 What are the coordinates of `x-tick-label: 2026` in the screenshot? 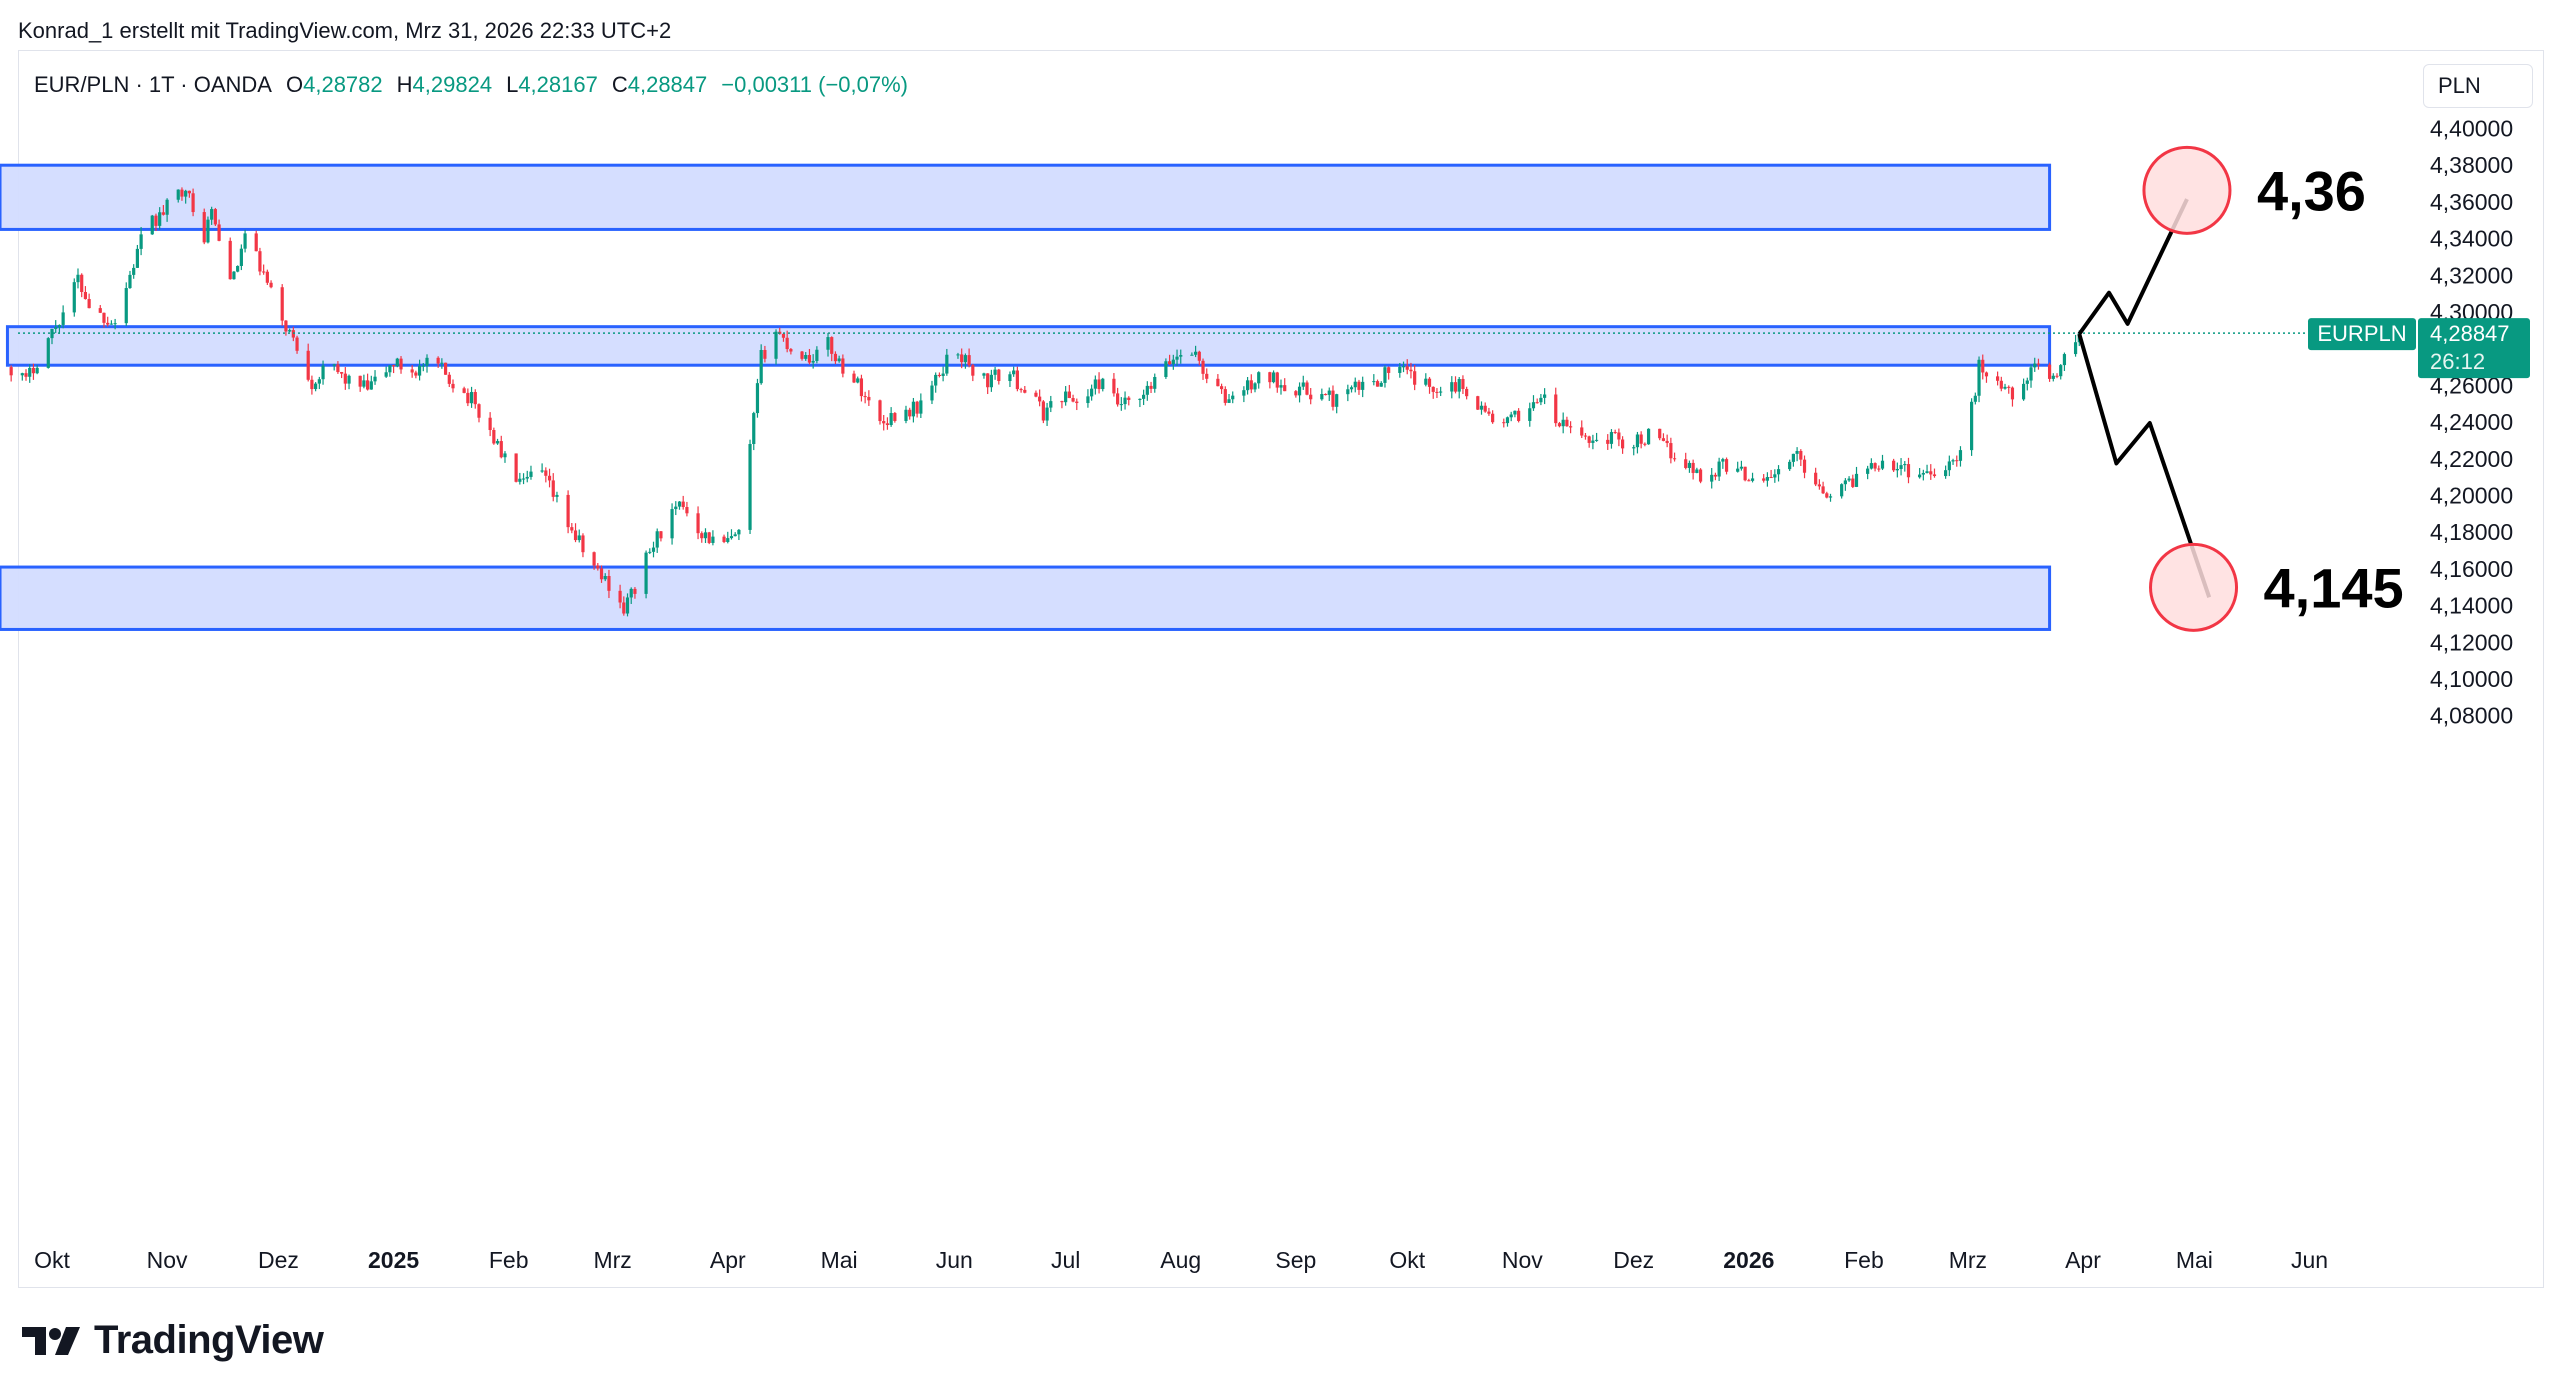 It's located at (1748, 1260).